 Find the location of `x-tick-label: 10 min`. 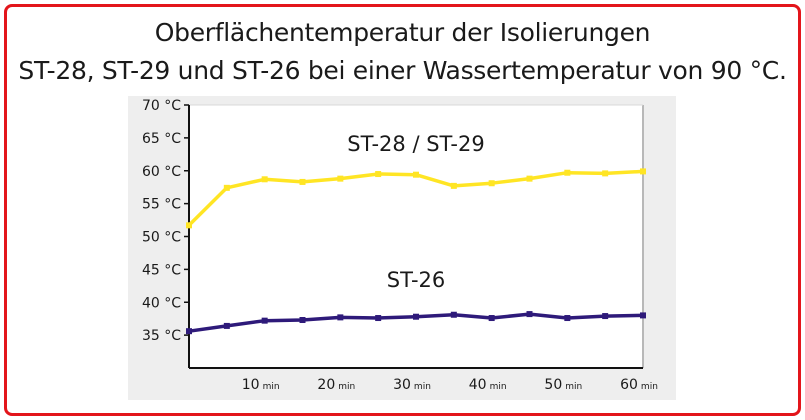

x-tick-label: 10 min is located at coordinates (261, 385).